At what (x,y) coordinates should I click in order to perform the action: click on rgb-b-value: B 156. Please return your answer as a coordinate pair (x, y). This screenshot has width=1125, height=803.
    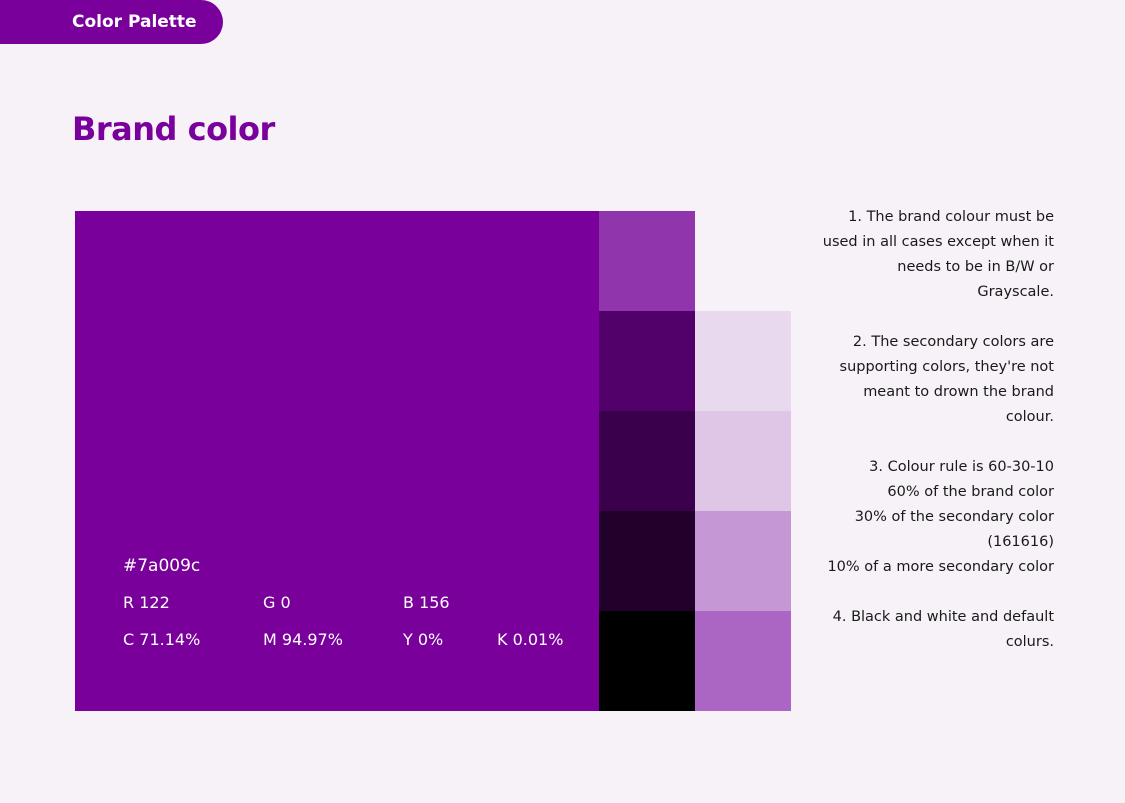
    Looking at the image, I should click on (426, 602).